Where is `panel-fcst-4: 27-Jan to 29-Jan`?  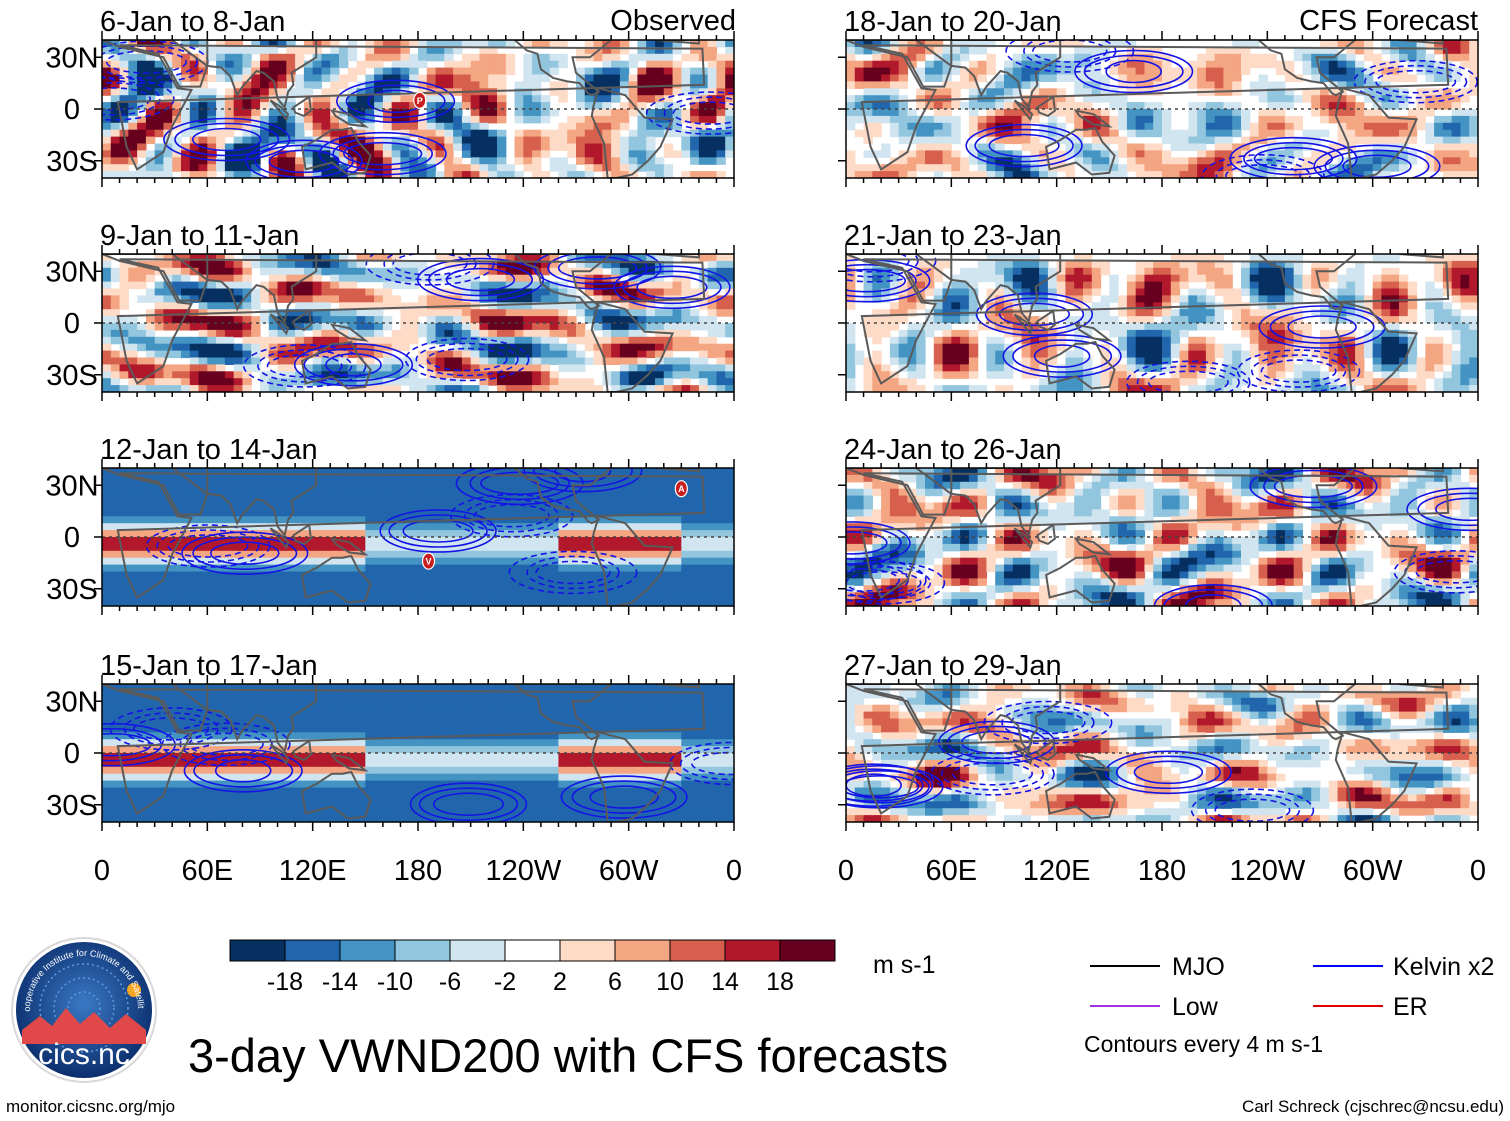
panel-fcst-4: 27-Jan to 29-Jan is located at coordinates (1158, 740).